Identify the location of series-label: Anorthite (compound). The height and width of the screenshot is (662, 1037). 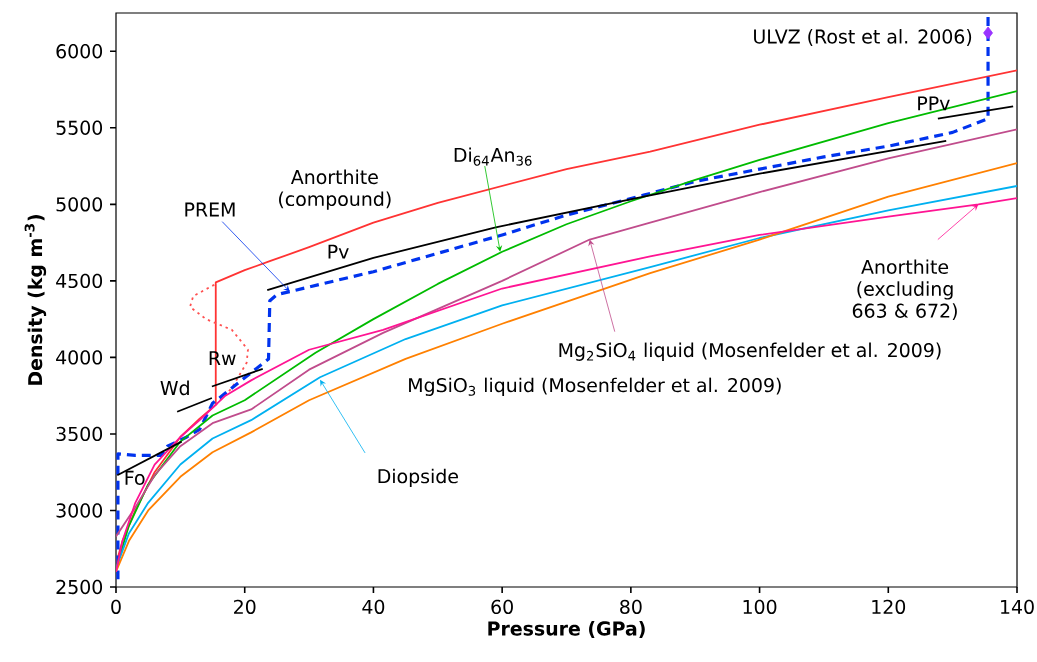
(335, 189).